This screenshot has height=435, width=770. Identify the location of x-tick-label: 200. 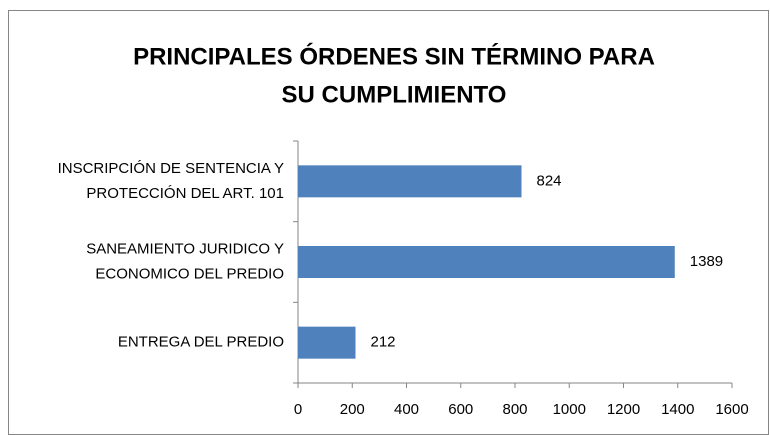
(352, 409).